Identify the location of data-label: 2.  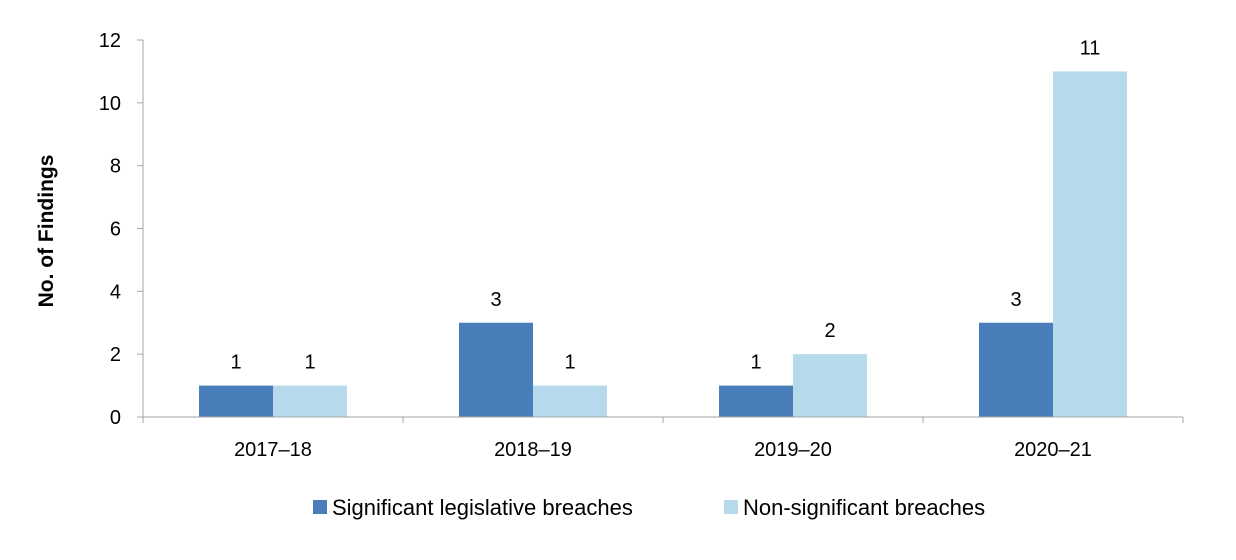
(829, 331).